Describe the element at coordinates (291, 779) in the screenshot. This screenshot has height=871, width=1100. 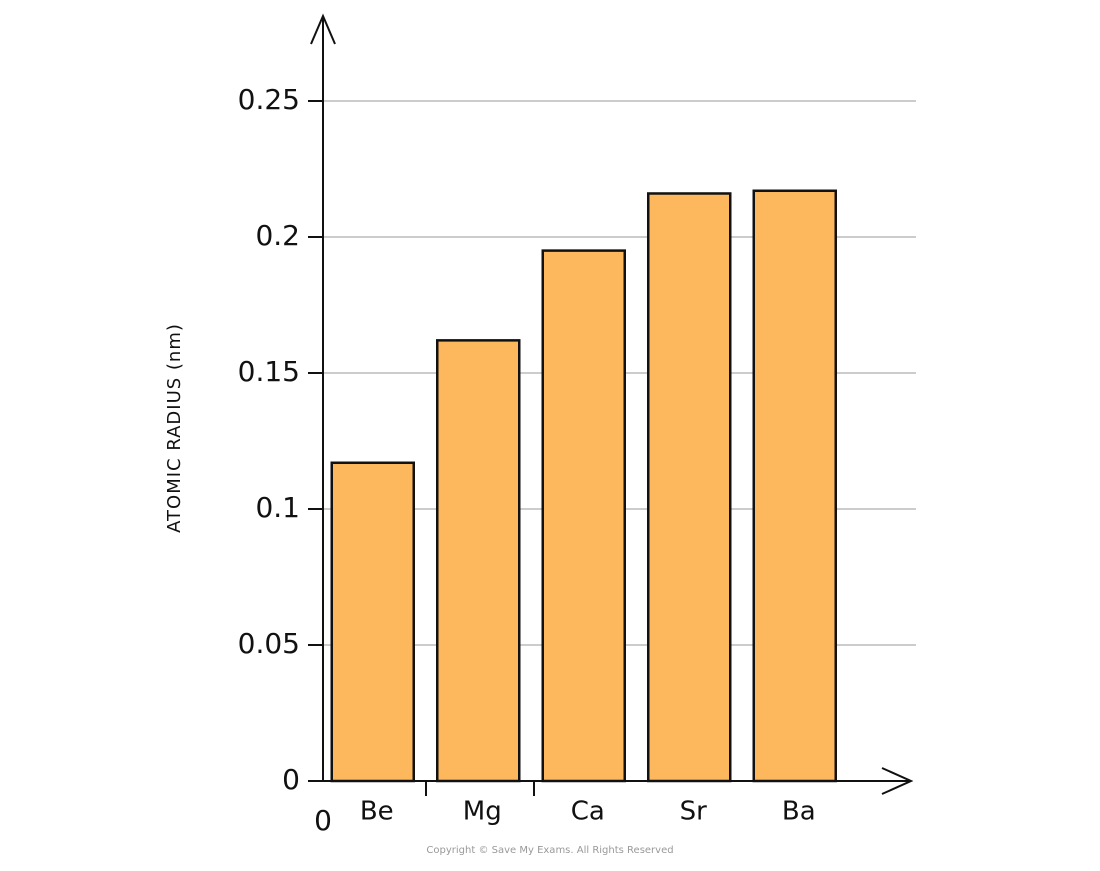
I see `y-tick-label: 0` at that location.